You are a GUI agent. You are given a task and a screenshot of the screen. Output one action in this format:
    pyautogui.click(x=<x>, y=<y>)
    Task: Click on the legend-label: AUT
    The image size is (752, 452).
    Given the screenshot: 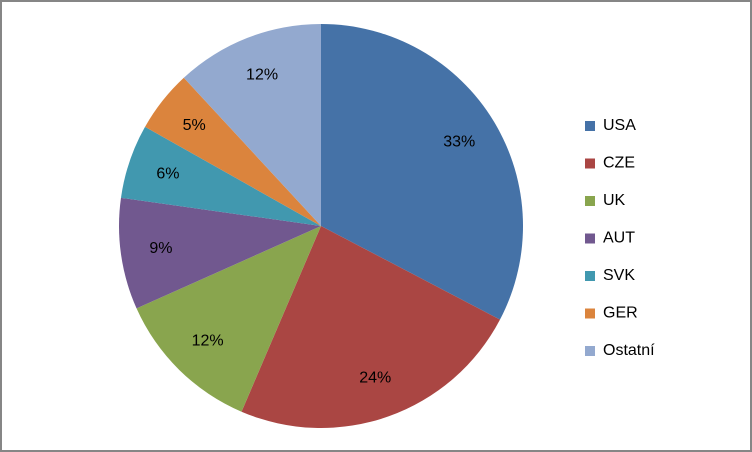 What is the action you would take?
    pyautogui.click(x=619, y=238)
    